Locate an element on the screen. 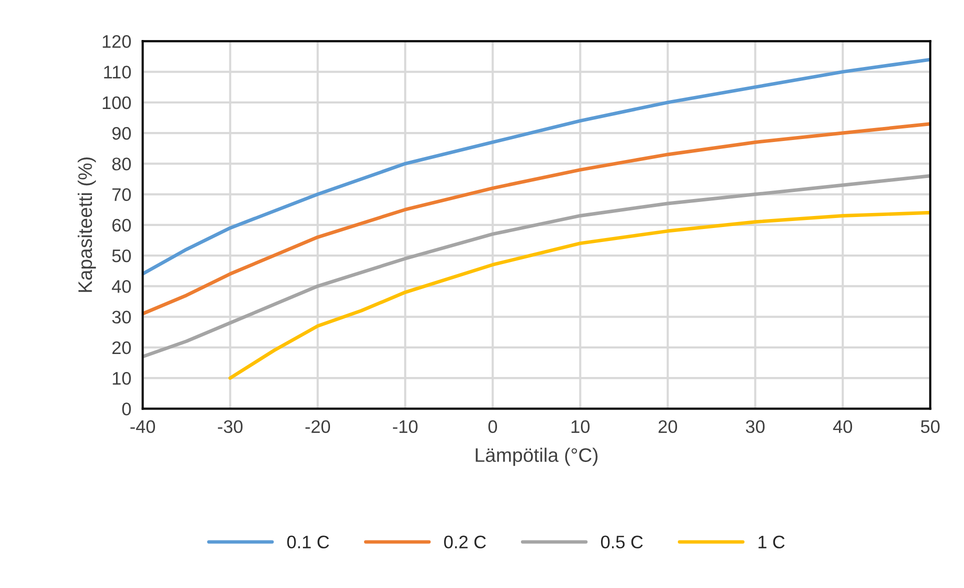  y-tick-label: 40 is located at coordinates (121, 286).